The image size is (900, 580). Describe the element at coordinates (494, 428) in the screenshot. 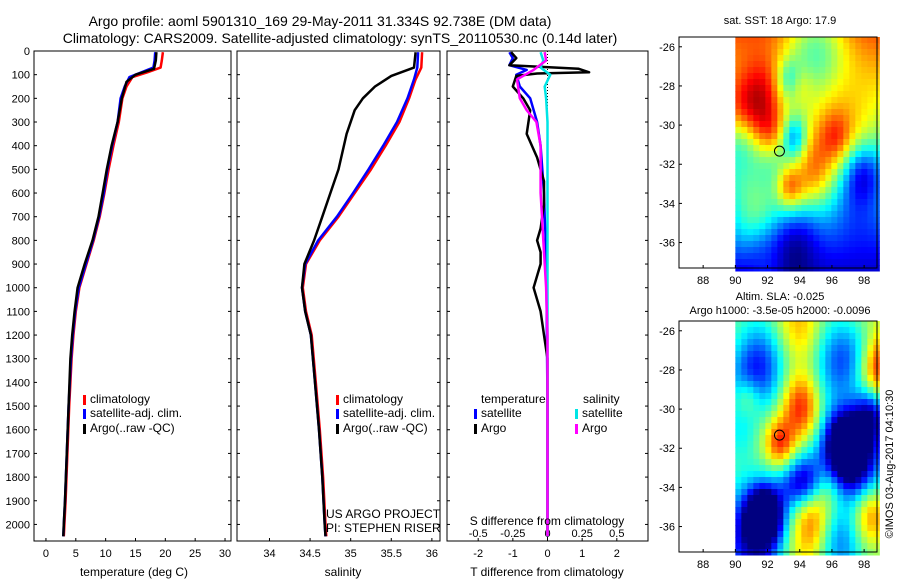

I see `diff-legend-t-argo: Argo` at that location.